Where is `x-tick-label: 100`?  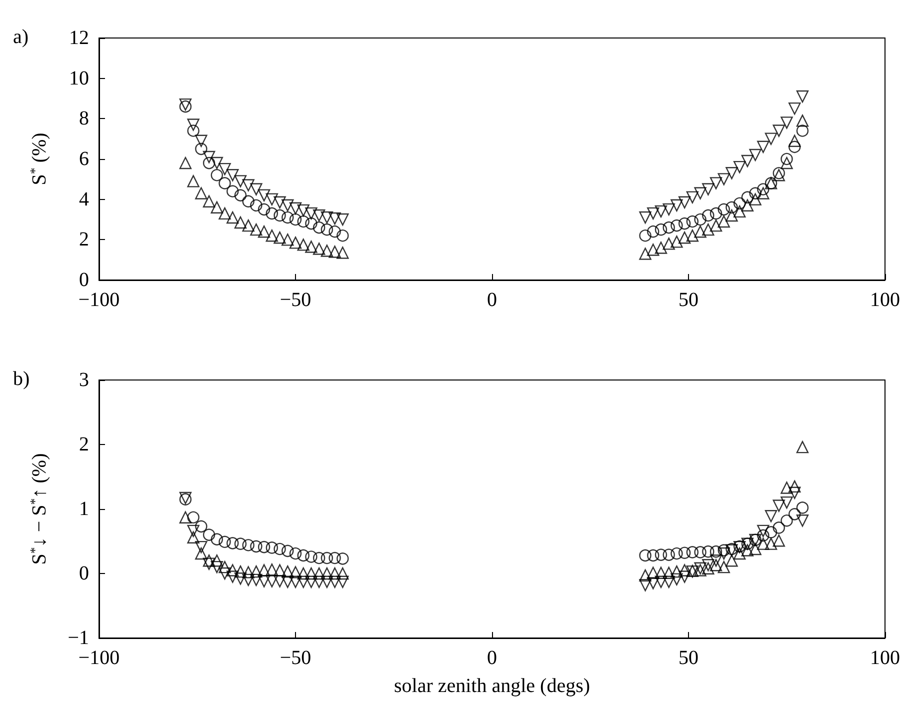 x-tick-label: 100 is located at coordinates (885, 658).